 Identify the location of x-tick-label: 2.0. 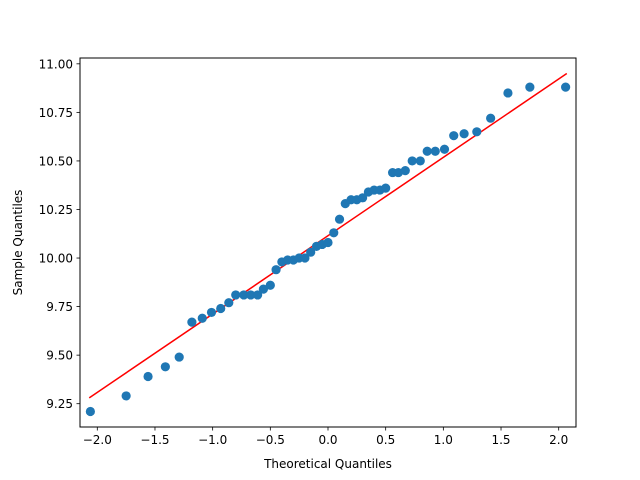
(558, 440).